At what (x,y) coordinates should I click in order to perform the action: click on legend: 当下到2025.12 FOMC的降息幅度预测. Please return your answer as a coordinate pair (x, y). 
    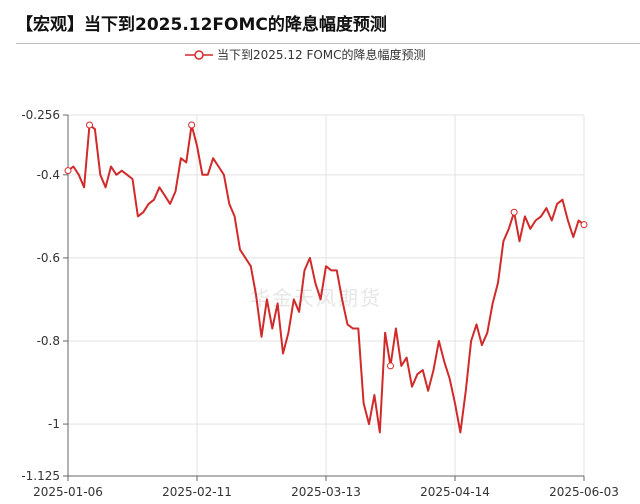
    Looking at the image, I should click on (305, 54).